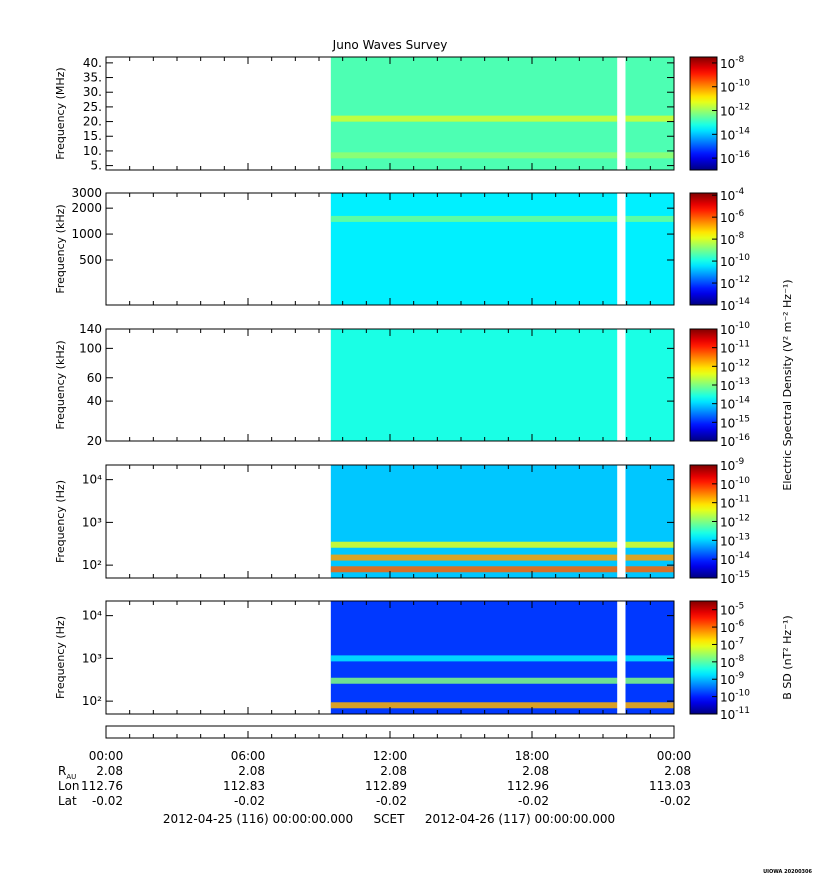  What do you see at coordinates (92, 122) in the screenshot?
I see `y-tick-label: 20.` at bounding box center [92, 122].